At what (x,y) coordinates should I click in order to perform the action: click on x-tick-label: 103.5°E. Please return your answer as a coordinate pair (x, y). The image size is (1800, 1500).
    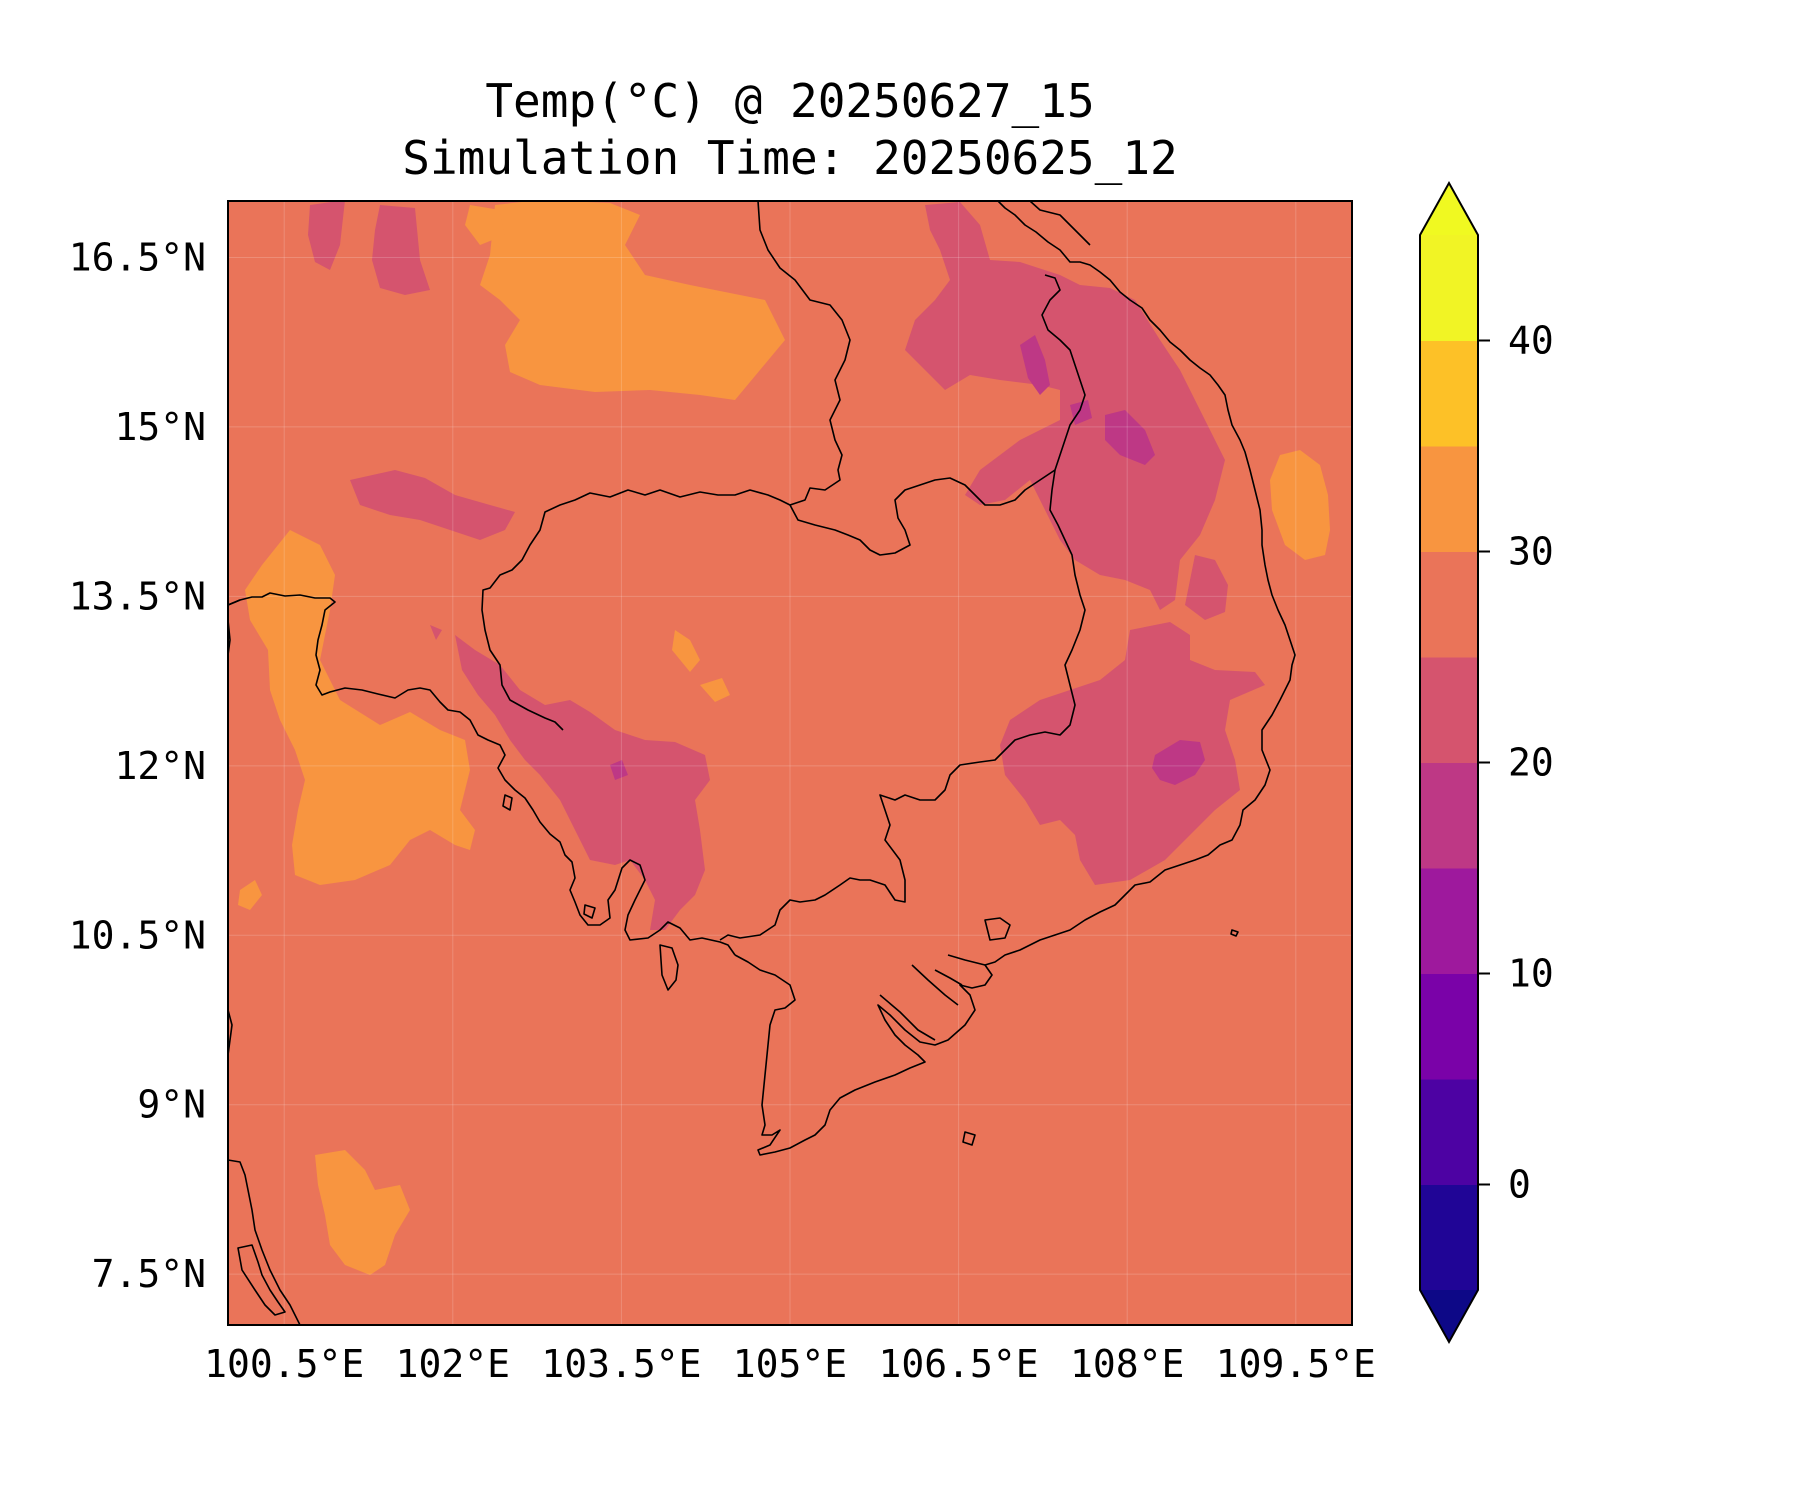
    Looking at the image, I should click on (621, 1364).